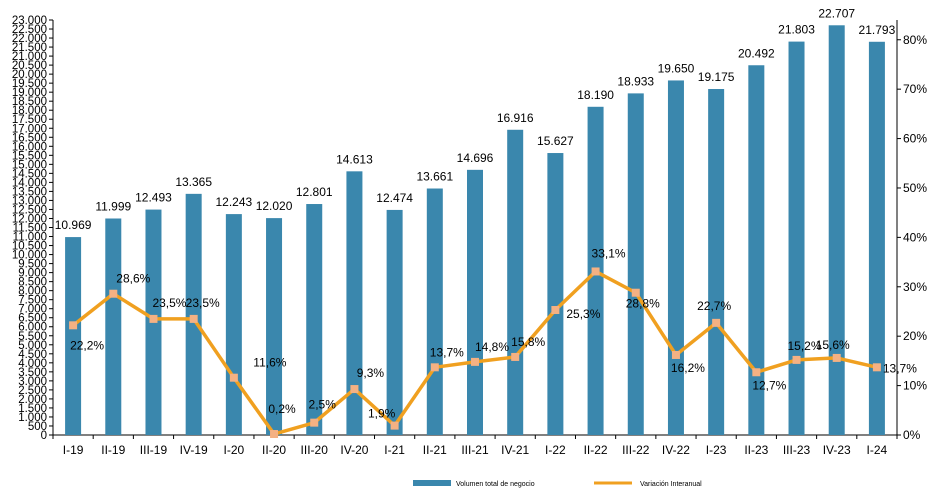 This screenshot has width=944, height=500. I want to click on bar-value-label: 19.650, so click(676, 68).